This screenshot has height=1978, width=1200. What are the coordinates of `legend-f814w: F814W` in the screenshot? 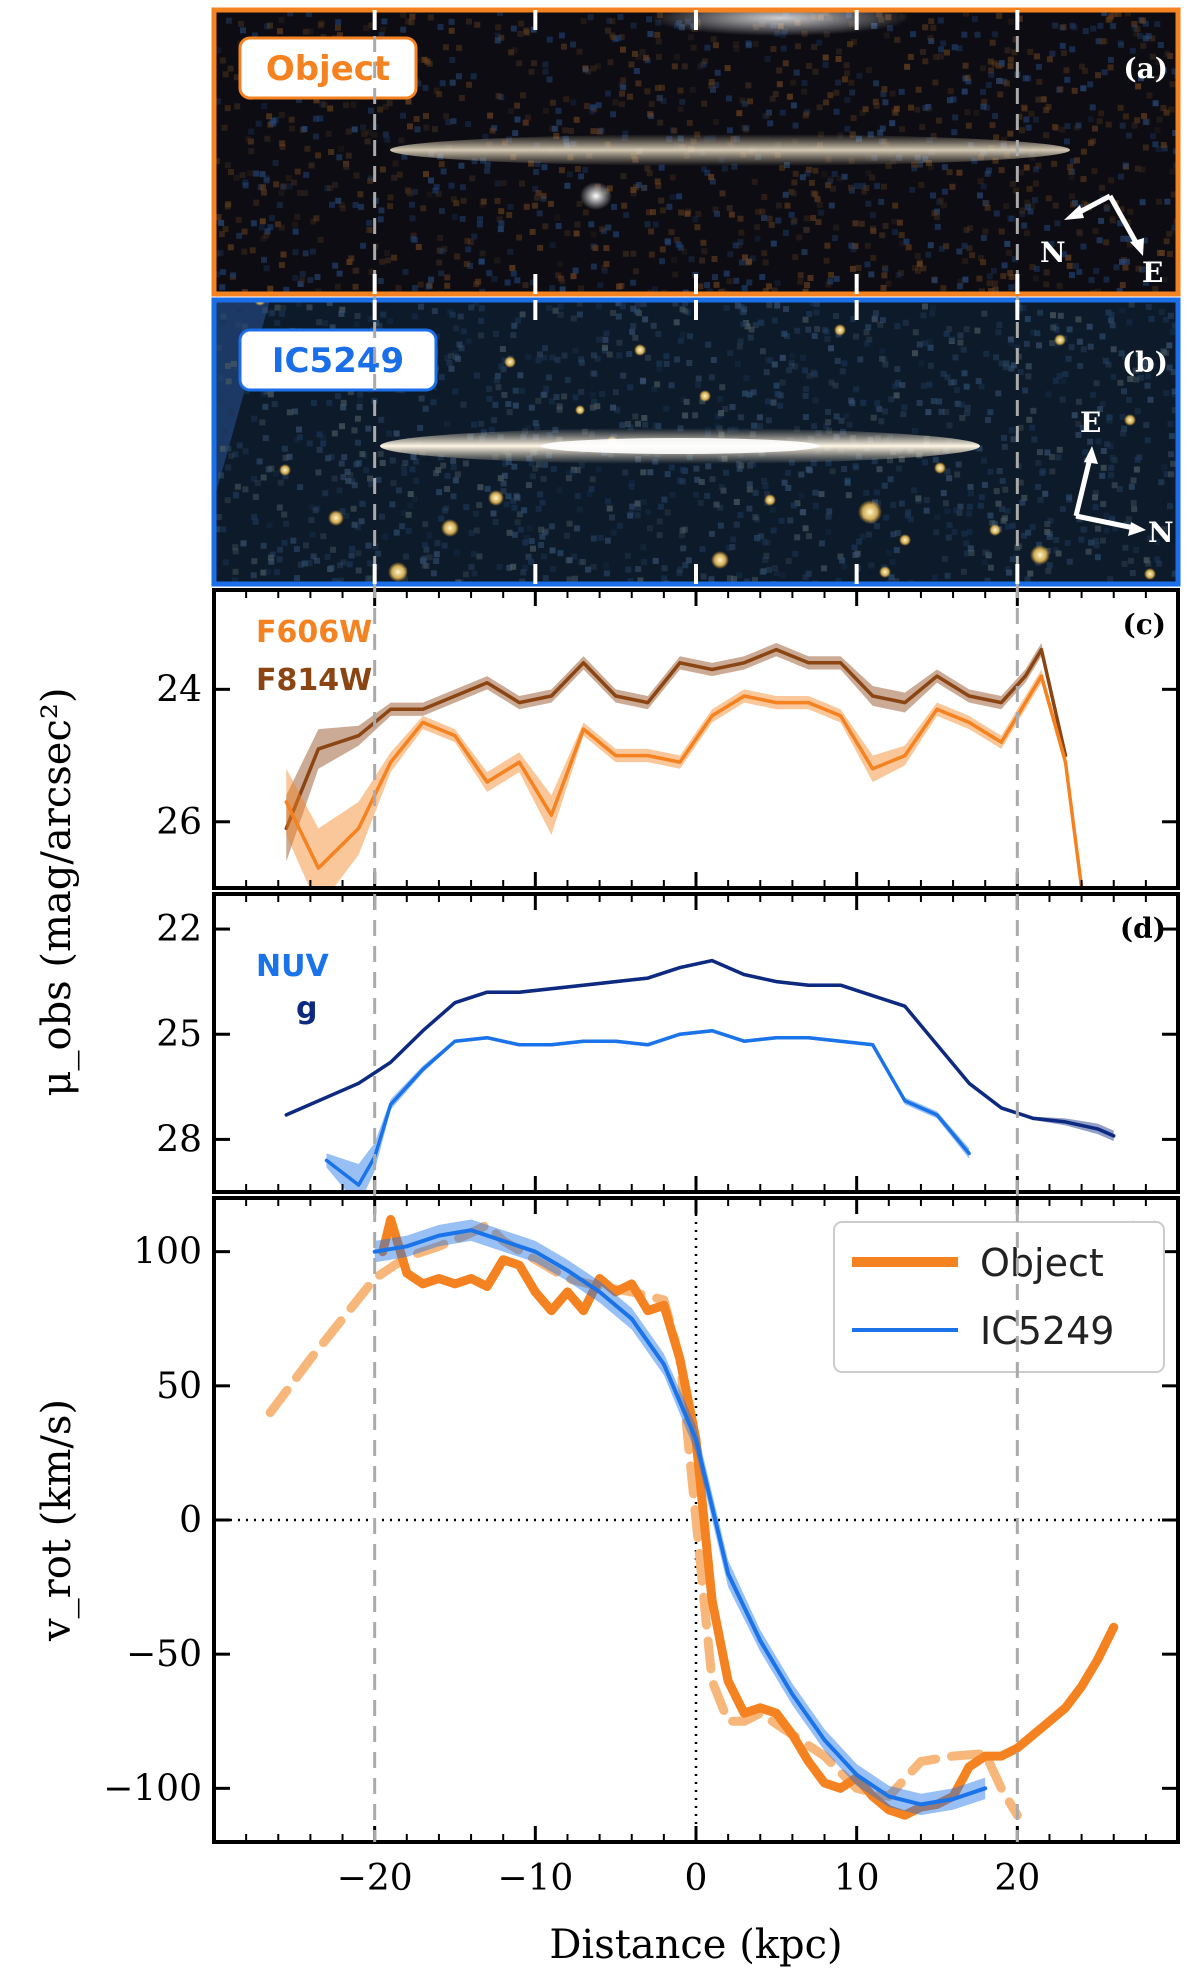 It's located at (314, 680).